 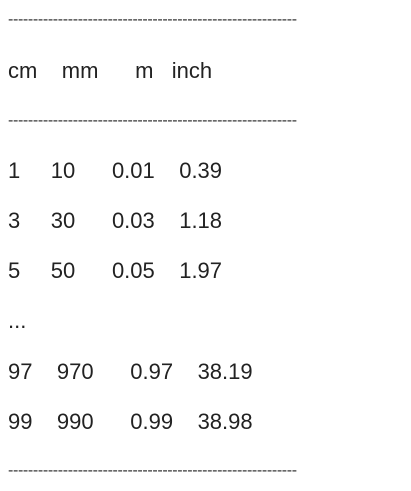 What do you see at coordinates (130, 371) in the screenshot?
I see `table-row: 97 970 0.97 38.19` at bounding box center [130, 371].